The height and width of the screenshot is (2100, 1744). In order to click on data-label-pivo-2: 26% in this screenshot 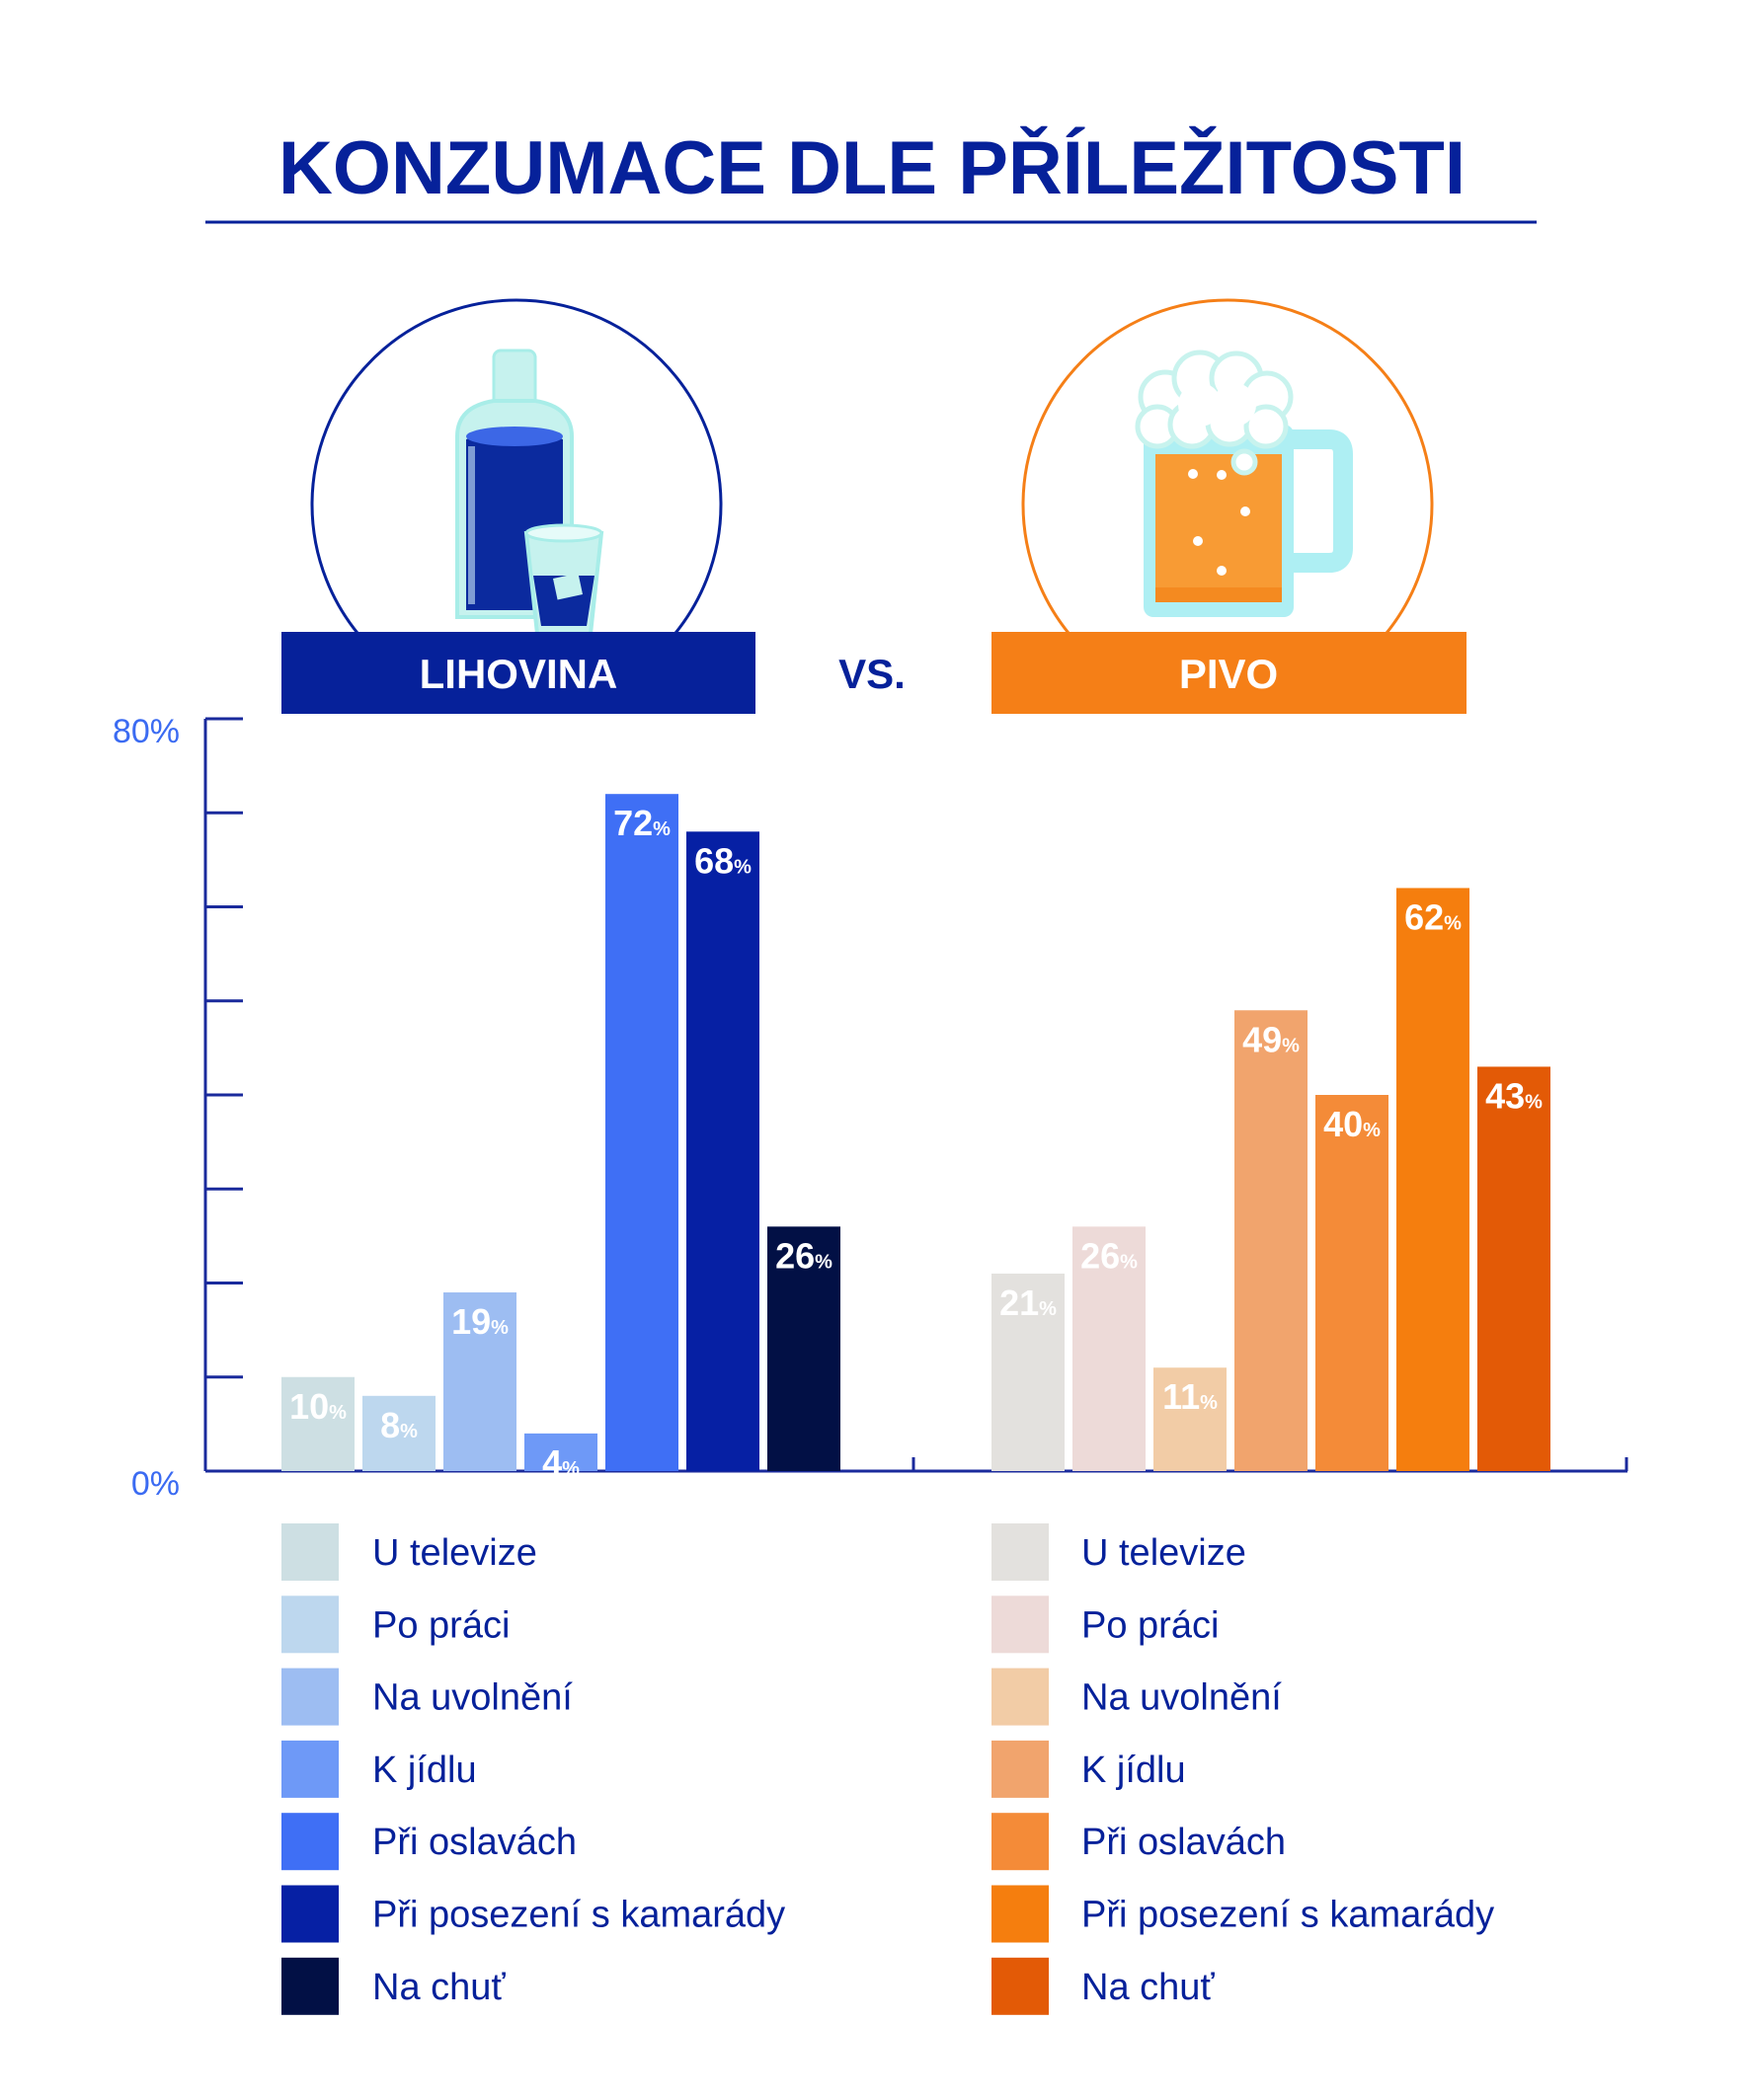, I will do `click(1109, 1256)`.